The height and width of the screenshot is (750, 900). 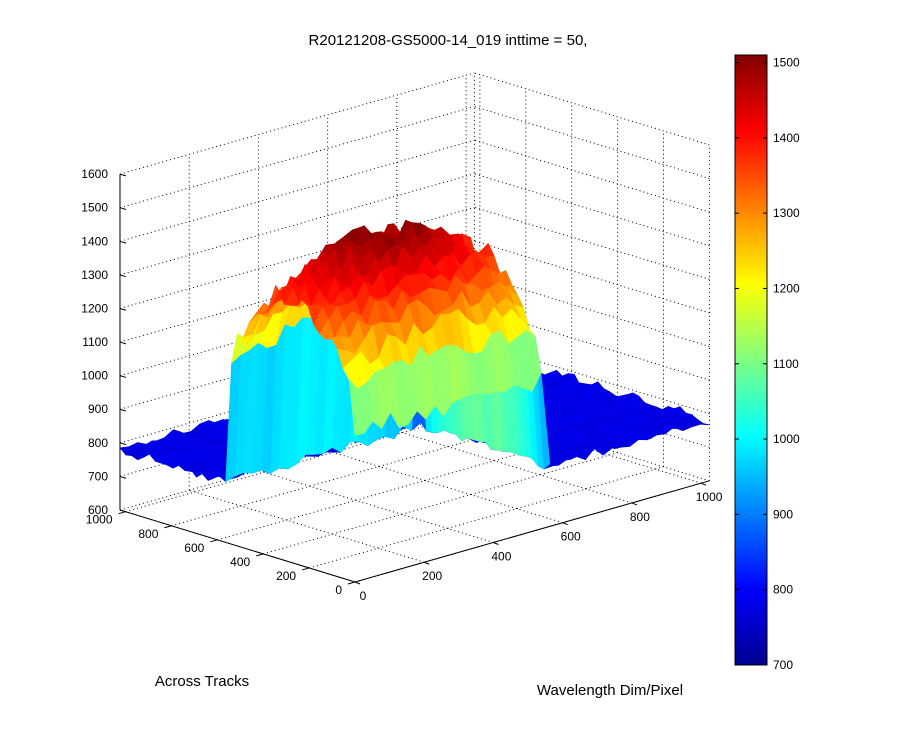 What do you see at coordinates (432, 576) in the screenshot?
I see `x-tick-label: 200` at bounding box center [432, 576].